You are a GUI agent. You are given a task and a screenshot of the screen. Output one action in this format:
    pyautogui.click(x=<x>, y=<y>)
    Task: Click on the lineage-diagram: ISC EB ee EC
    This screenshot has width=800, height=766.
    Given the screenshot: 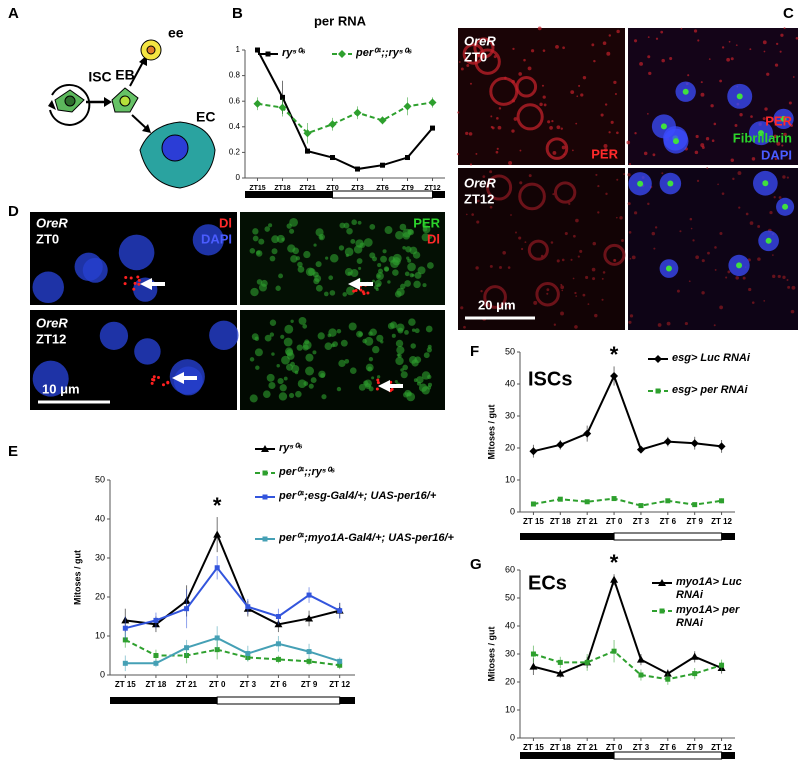 What is the action you would take?
    pyautogui.click(x=132, y=107)
    